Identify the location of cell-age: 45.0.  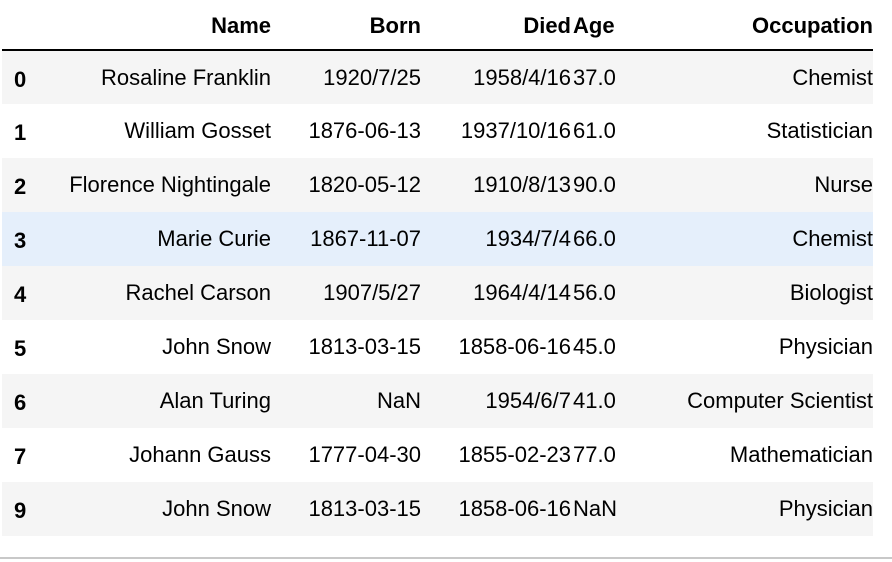
(594, 346).